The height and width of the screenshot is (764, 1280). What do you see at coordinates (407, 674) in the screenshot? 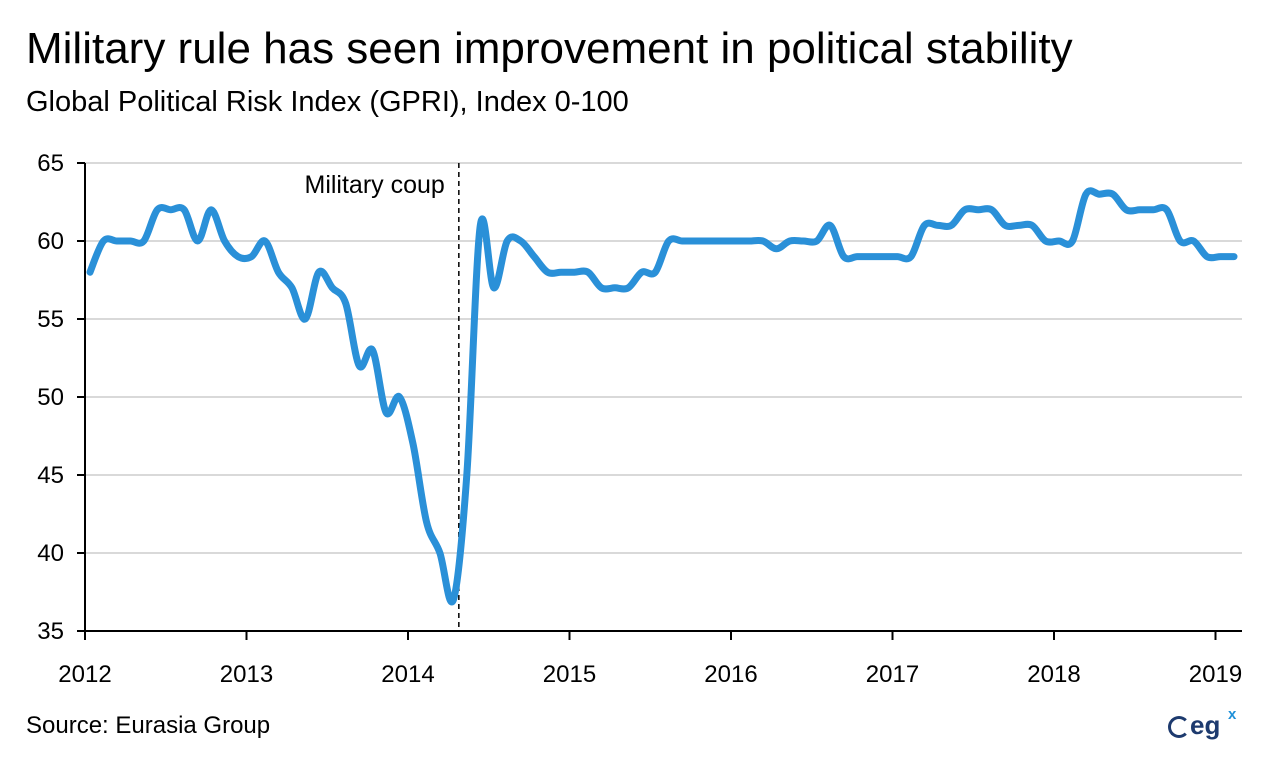
I see `x-tick-label: 2014` at bounding box center [407, 674].